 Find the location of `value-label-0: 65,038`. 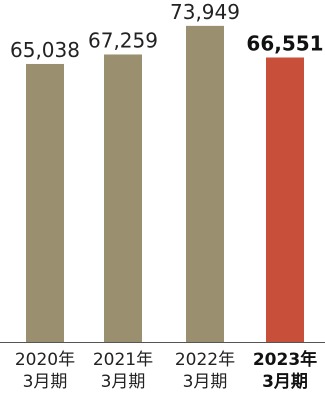

value-label-0: 65,038 is located at coordinates (45, 50).